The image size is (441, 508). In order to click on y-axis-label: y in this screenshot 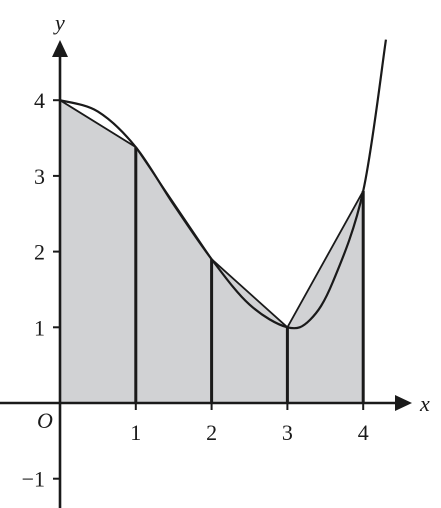, I will do `click(59, 22)`.